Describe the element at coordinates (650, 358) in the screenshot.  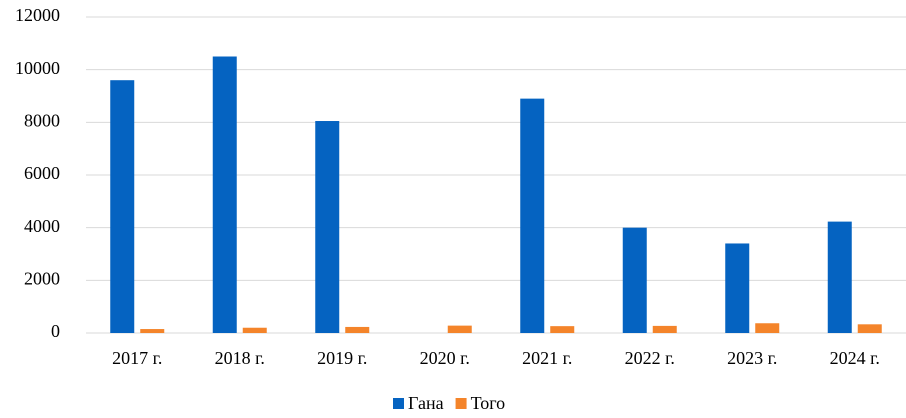
I see `x-tick-label: 2022 г.` at that location.